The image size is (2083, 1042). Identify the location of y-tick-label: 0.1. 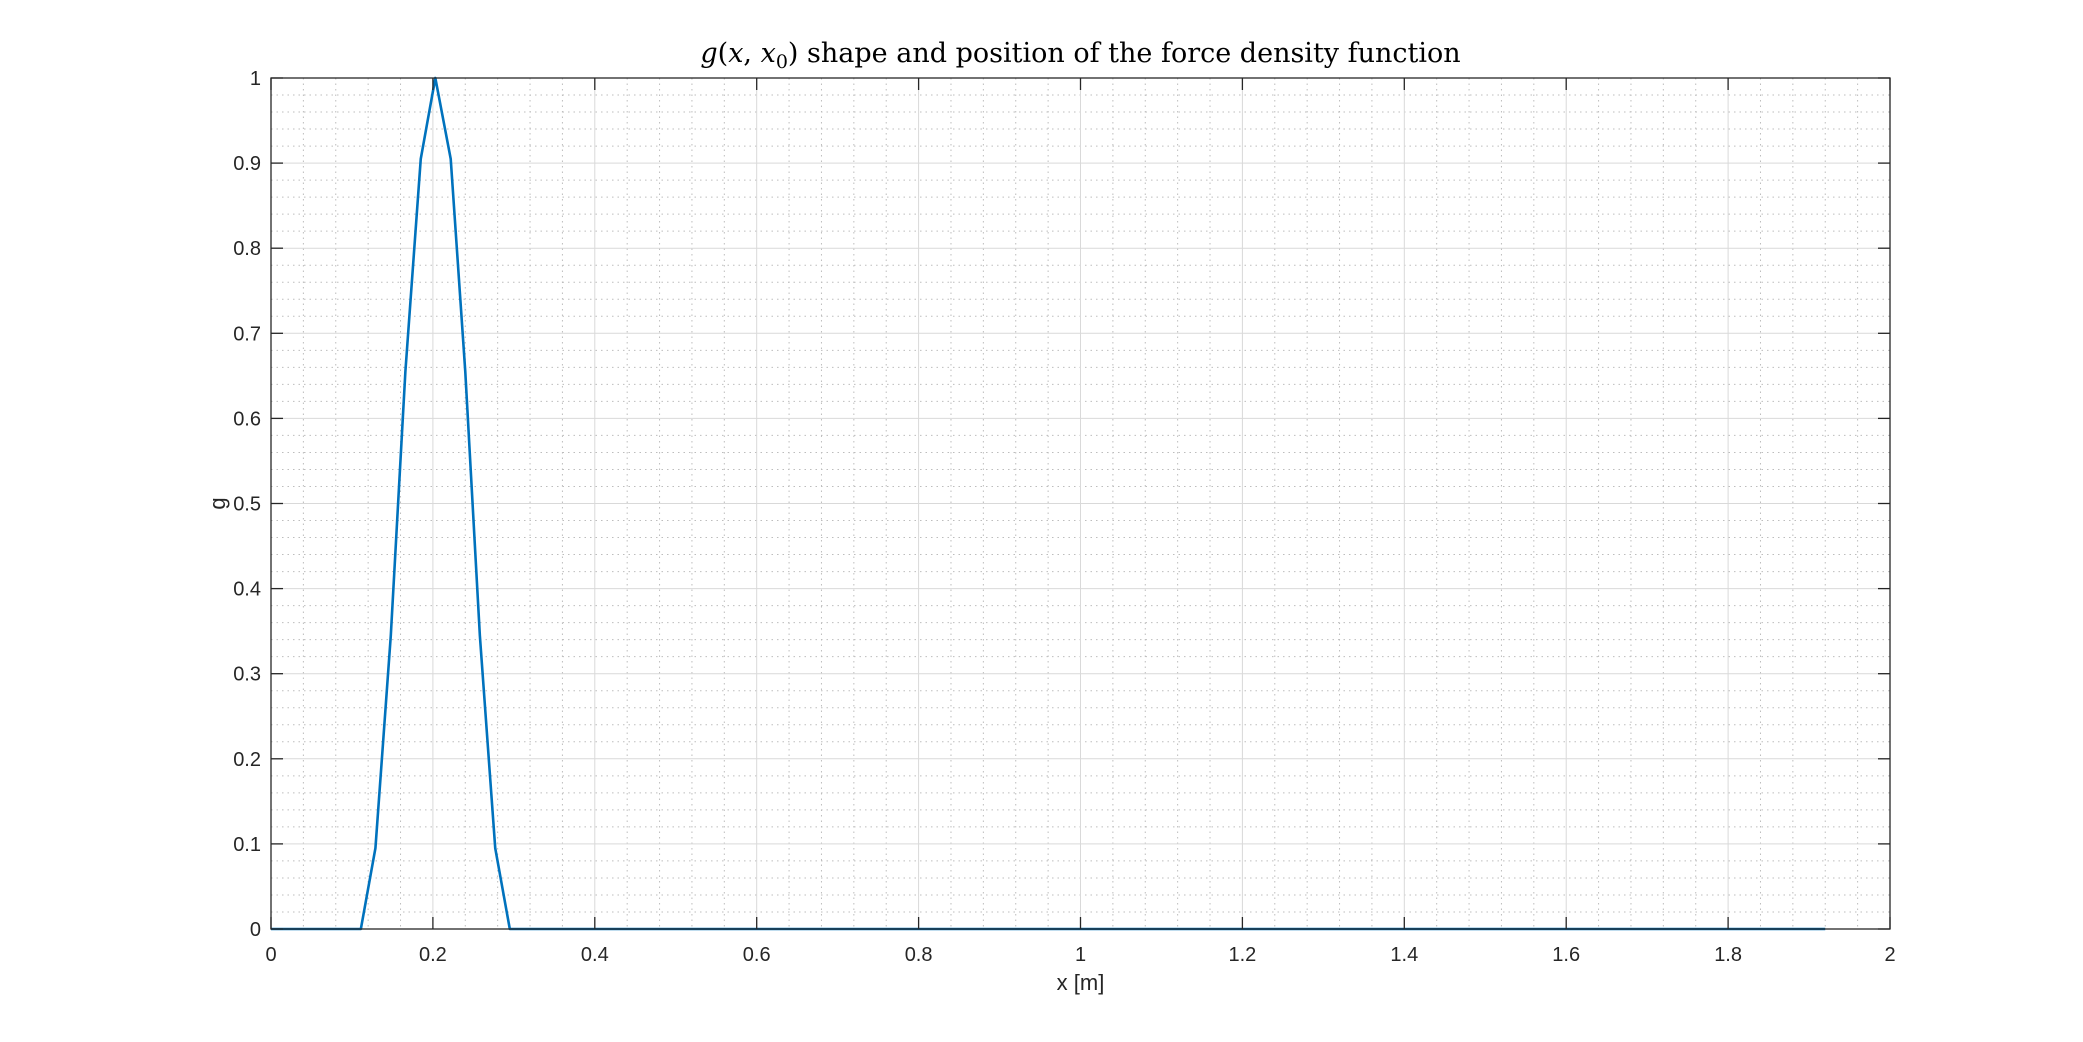
(247, 845).